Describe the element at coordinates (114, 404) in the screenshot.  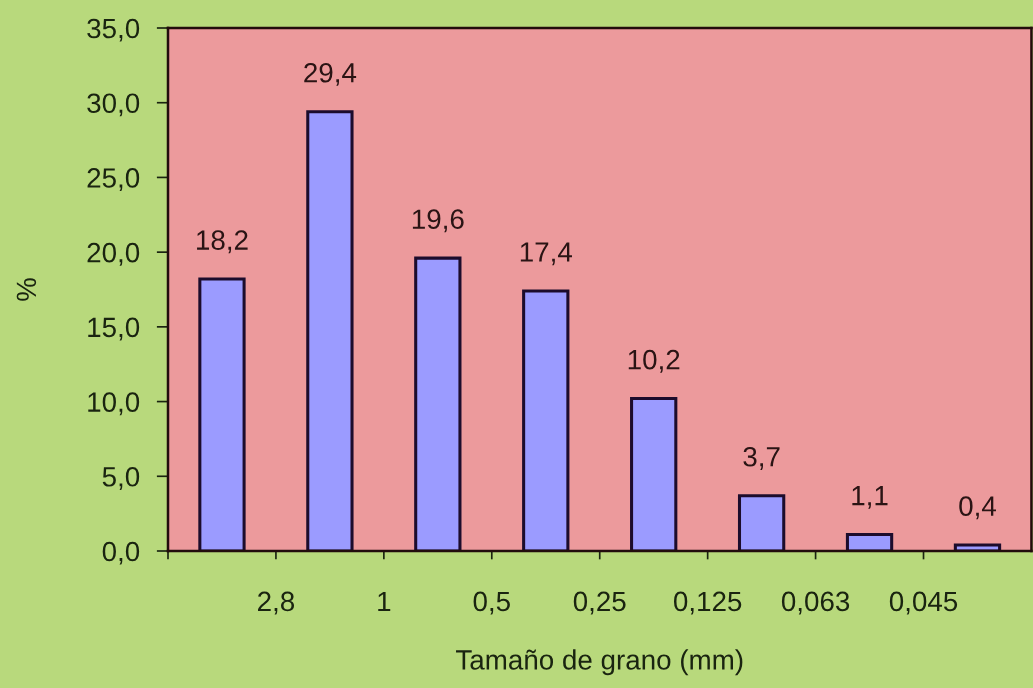
I see `y-tick-label: 10,0` at that location.